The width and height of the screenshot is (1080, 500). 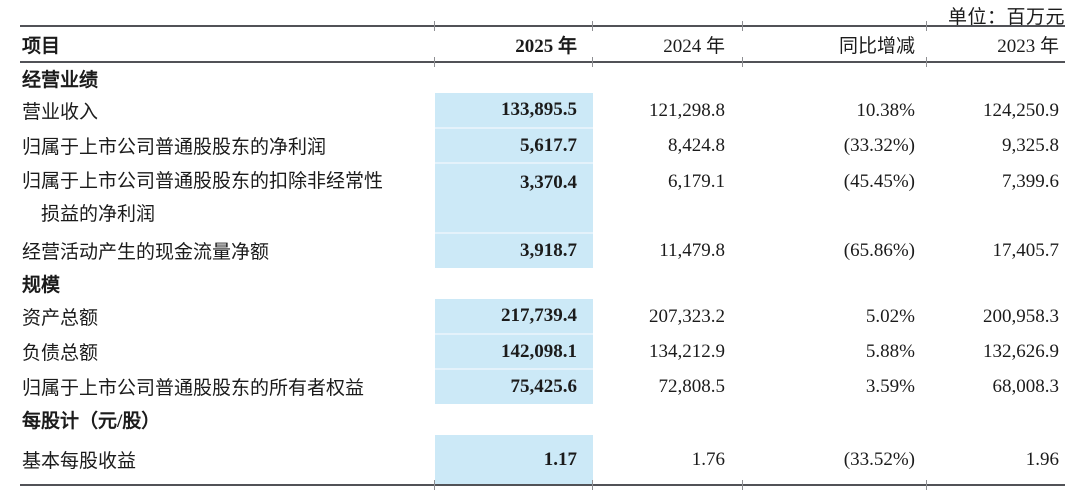 I want to click on table-row-total-liabilities: 负债总额 142,098.1 134,212.9 5.88% 132,626.9, so click(x=542, y=352).